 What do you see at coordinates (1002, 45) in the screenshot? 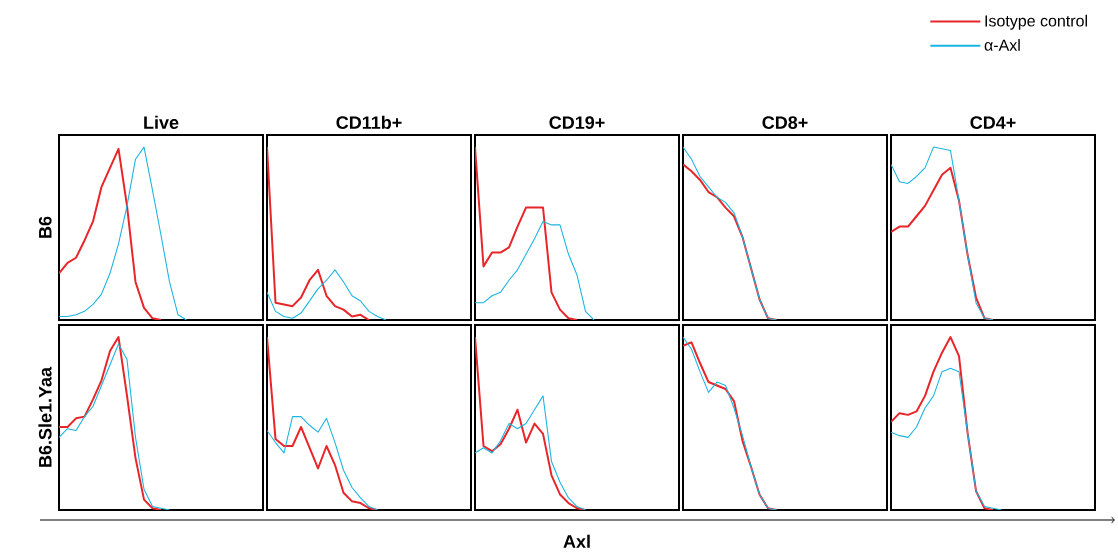
I see `legend-label: α-Axl` at bounding box center [1002, 45].